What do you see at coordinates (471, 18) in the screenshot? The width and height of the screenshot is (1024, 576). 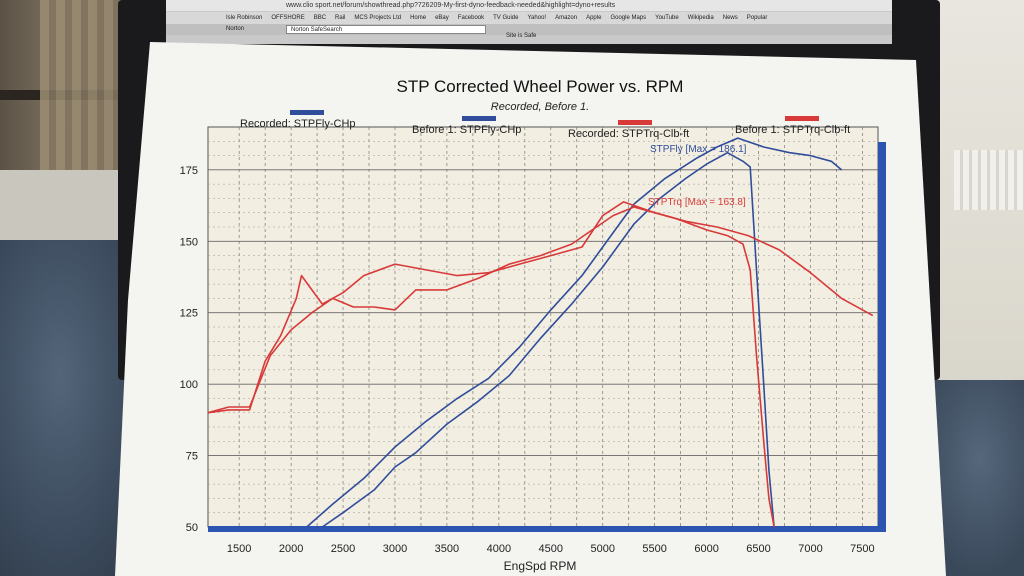 I see `bookmark-item: Facebook` at bounding box center [471, 18].